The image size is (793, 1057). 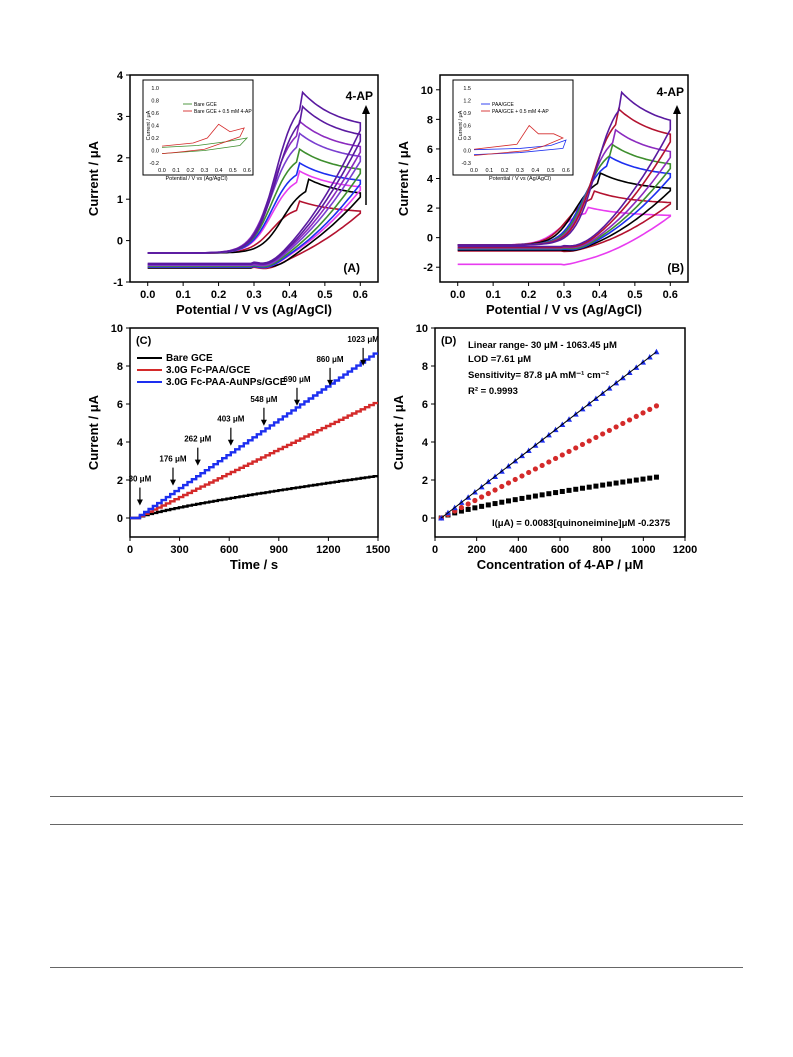 I want to click on inset-frame-b, so click(x=513, y=127).